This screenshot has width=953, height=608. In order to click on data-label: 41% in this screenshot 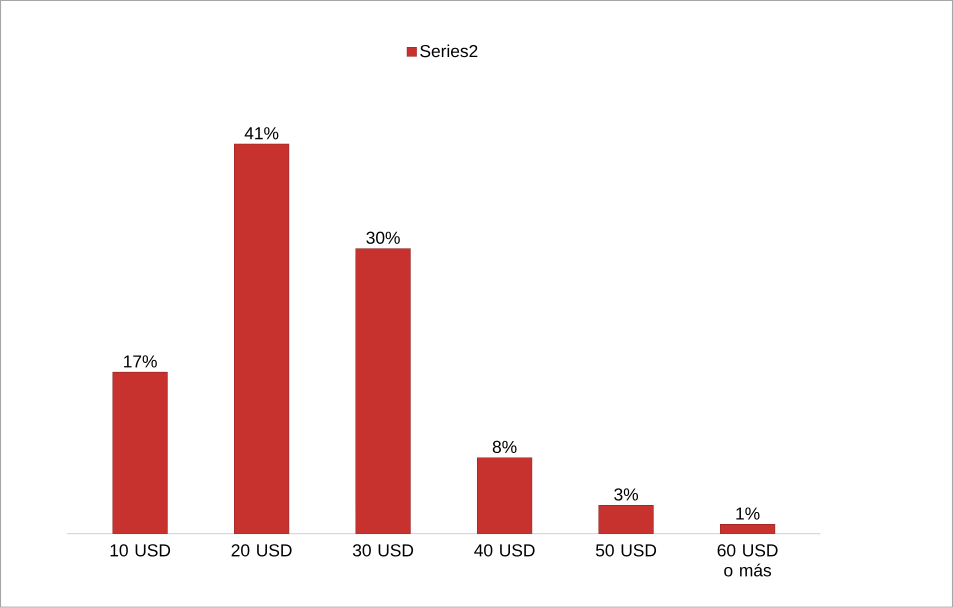, I will do `click(261, 133)`.